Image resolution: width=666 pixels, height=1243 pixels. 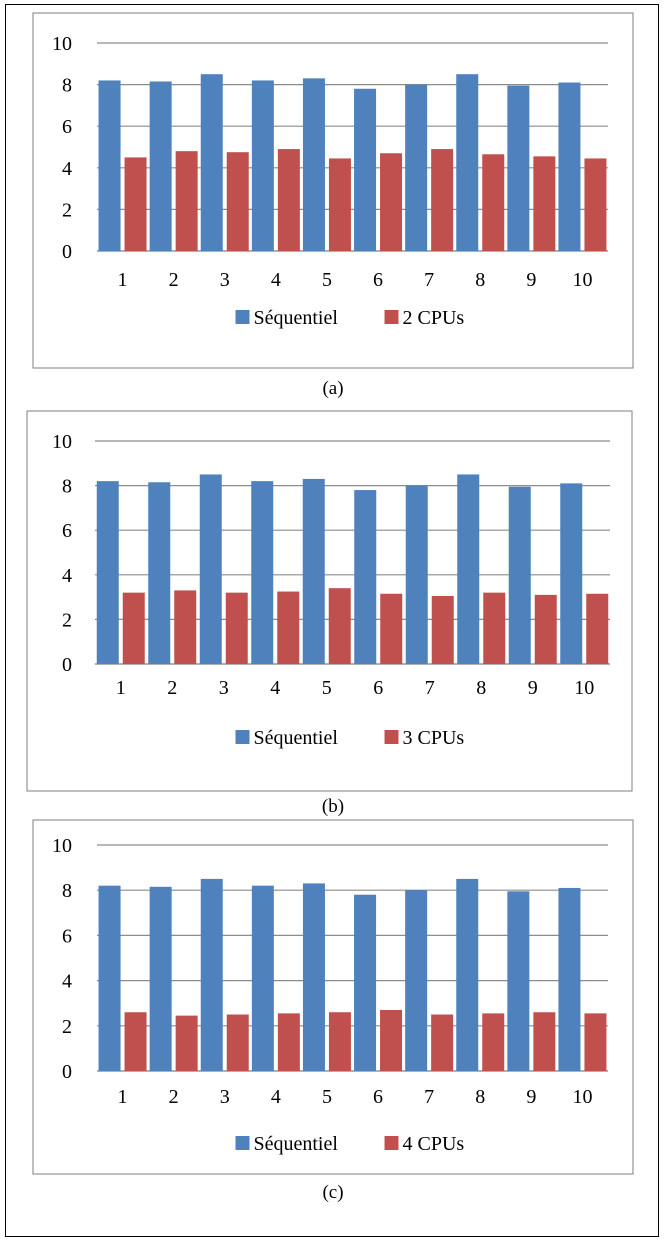 I want to click on chart-1-y-tick-label: 4, so click(x=67, y=169).